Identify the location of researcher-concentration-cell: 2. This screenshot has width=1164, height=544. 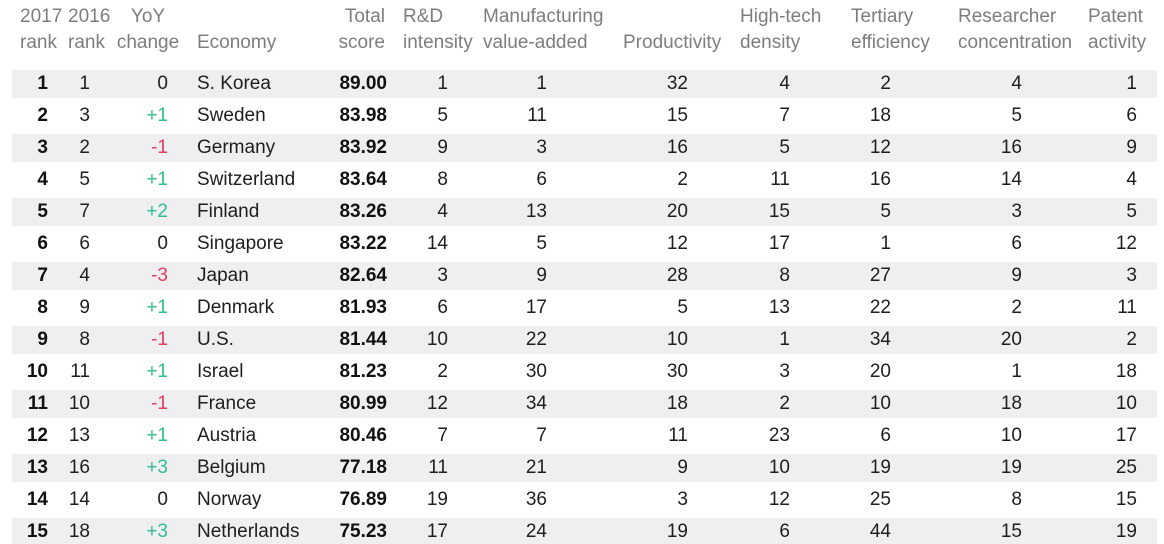
(1016, 307).